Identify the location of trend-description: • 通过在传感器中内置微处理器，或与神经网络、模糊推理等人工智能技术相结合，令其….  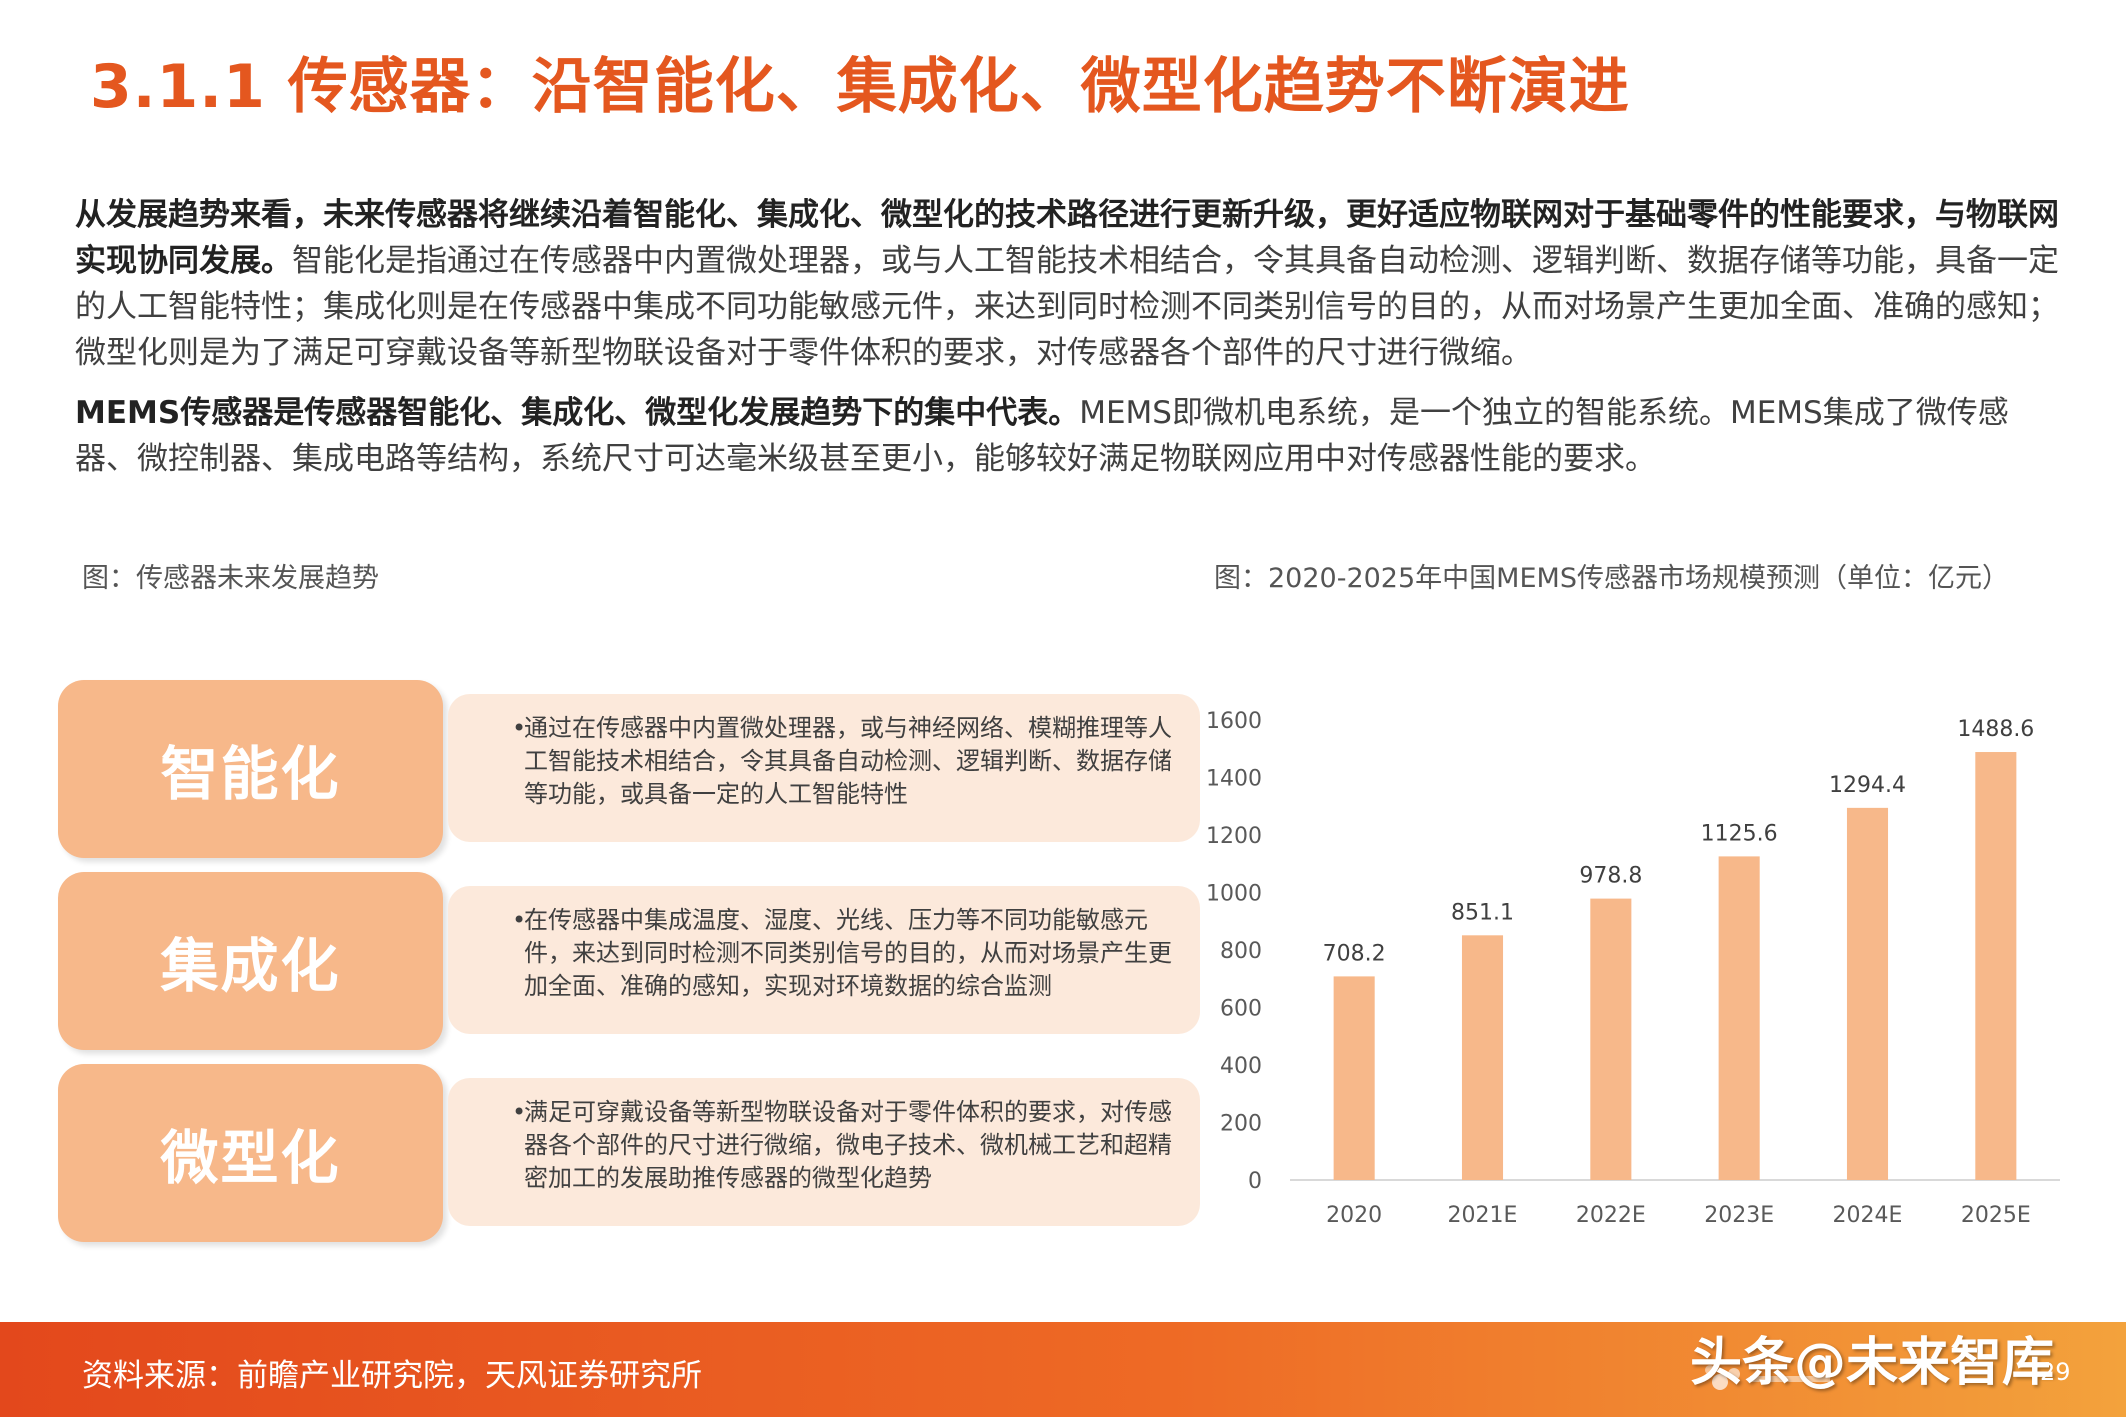
(824, 768).